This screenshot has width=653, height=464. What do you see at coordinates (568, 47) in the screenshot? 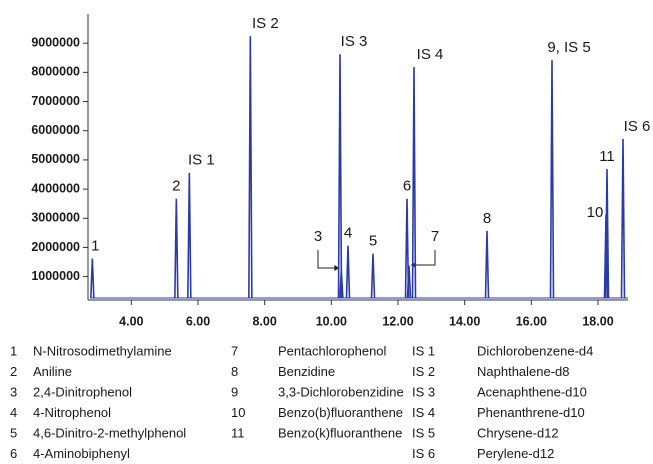
I see `peak-label: 9, IS 5` at bounding box center [568, 47].